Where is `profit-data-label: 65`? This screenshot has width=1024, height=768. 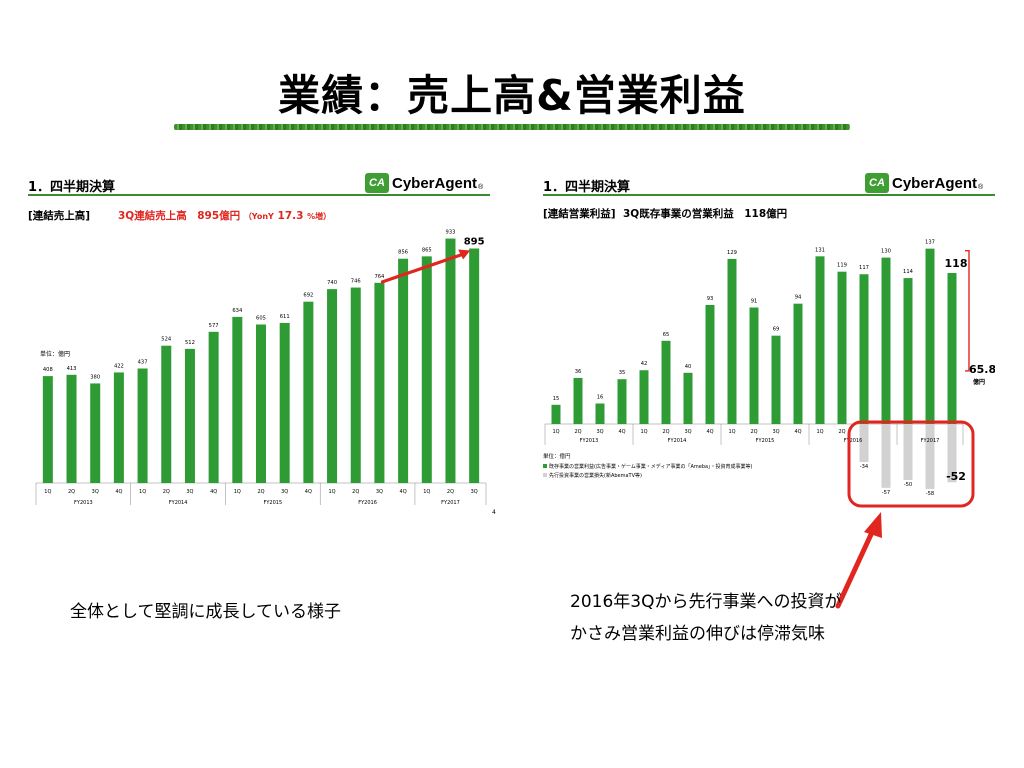
profit-data-label: 65 is located at coordinates (666, 335).